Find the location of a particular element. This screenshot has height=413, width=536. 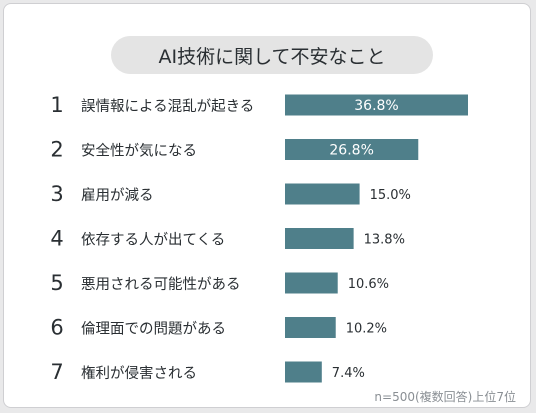

value-label: 10.2% is located at coordinates (366, 329).